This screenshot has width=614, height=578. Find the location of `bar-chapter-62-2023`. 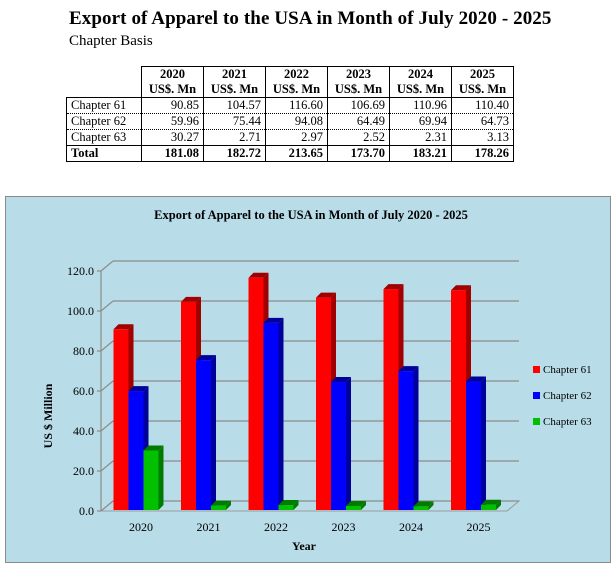

bar-chapter-62-2023 is located at coordinates (341, 443).